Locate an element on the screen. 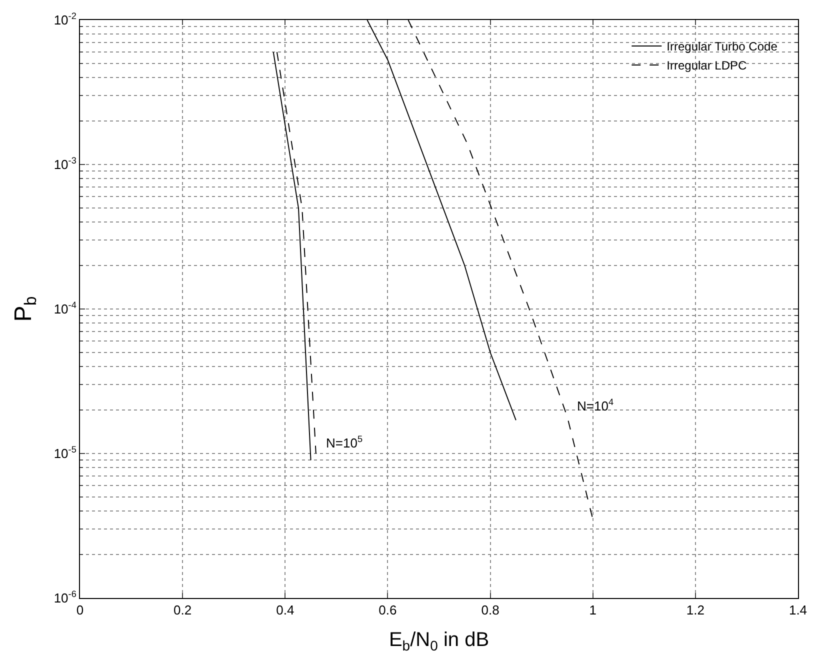 The width and height of the screenshot is (828, 668). x-tick-label: 0.4 is located at coordinates (285, 610).